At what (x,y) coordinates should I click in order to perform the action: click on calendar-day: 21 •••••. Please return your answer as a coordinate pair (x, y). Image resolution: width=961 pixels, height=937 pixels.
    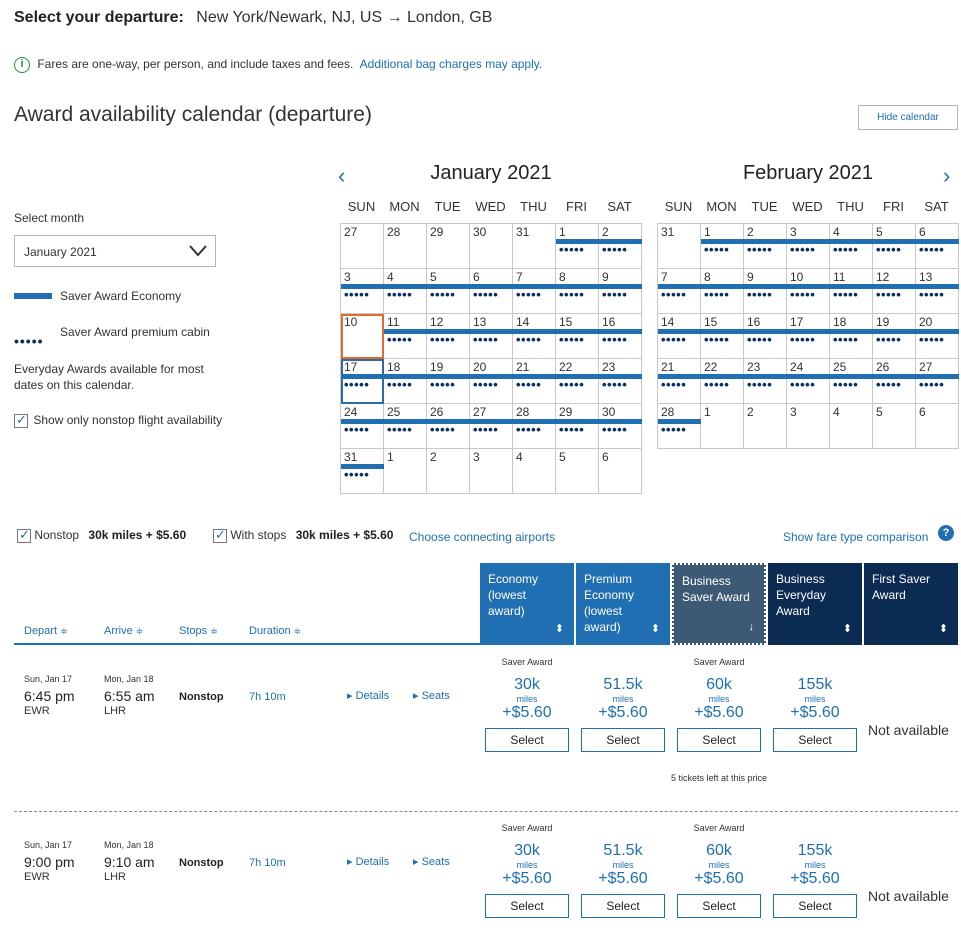
    Looking at the image, I should click on (679, 381).